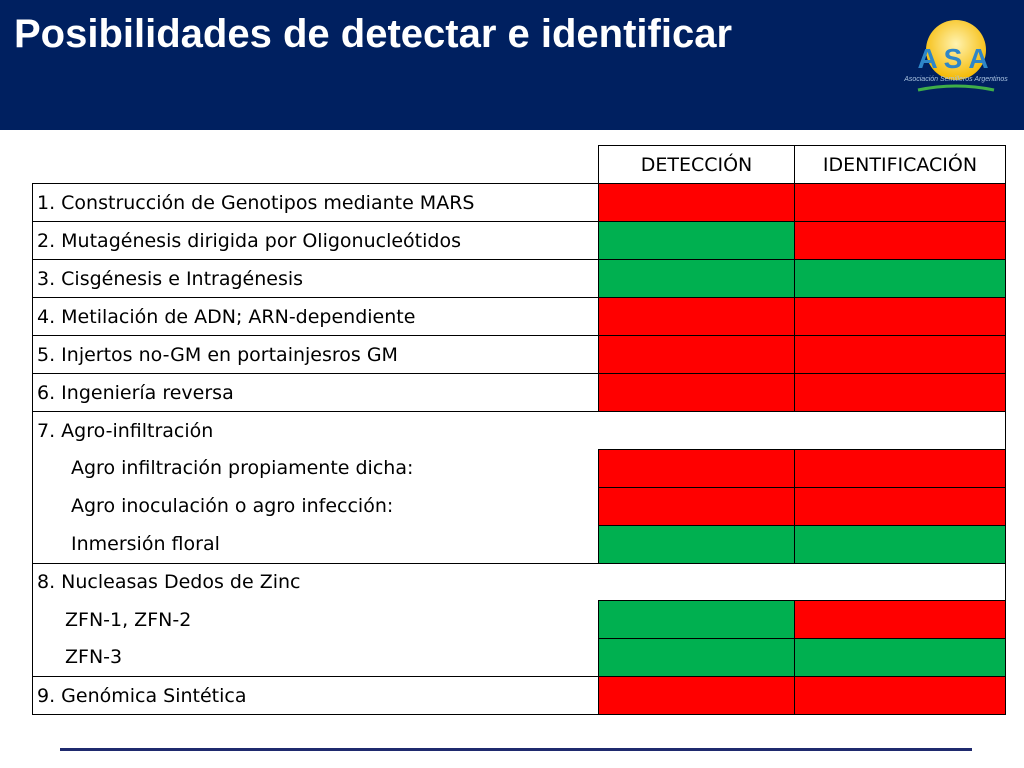 Image resolution: width=1024 pixels, height=768 pixels. I want to click on column-header-detection: DETECCIÓN, so click(696, 164).